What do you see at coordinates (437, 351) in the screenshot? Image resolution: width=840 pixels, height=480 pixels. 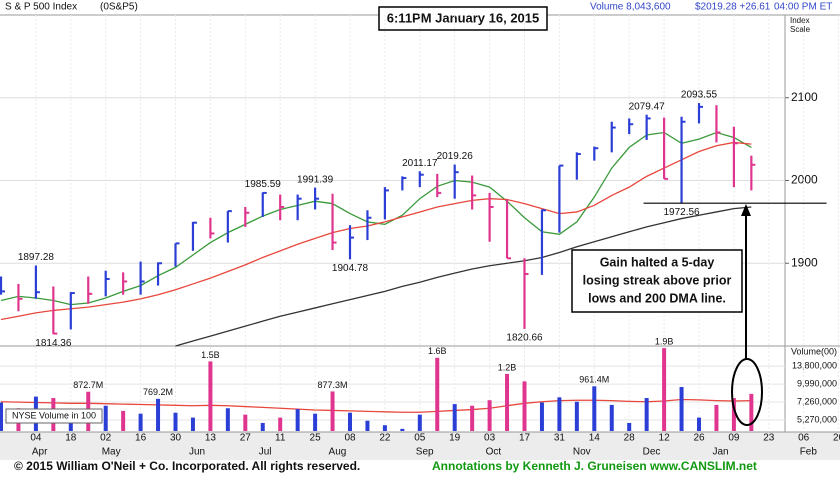 I see `volume-label: 1.6B` at bounding box center [437, 351].